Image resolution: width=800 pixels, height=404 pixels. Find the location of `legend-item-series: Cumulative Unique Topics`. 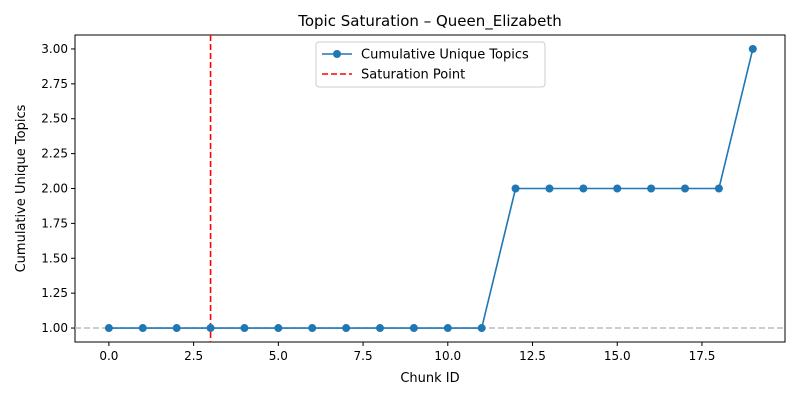

legend-item-series: Cumulative Unique Topics is located at coordinates (425, 55).